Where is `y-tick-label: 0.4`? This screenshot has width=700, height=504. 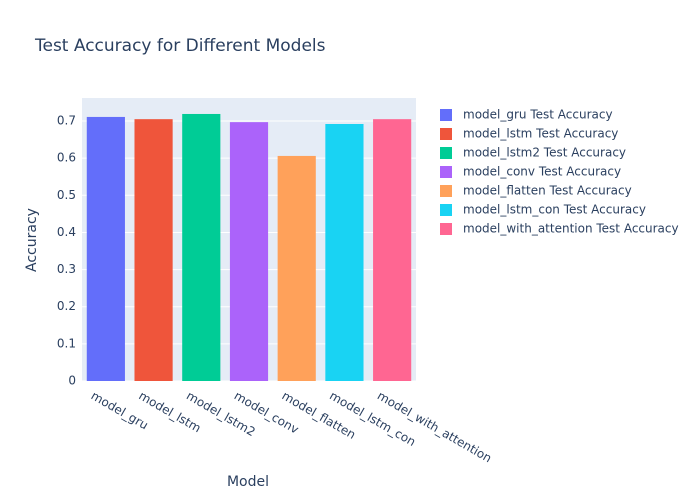
y-tick-label: 0.4 is located at coordinates (66, 232).